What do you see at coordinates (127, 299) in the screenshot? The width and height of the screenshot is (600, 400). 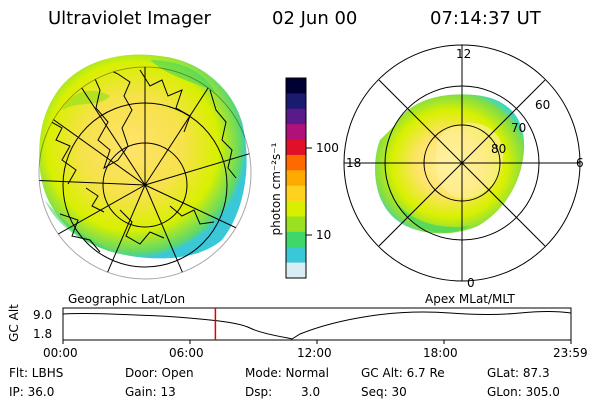 I see `geographic-label: Geographic Lat/Lon` at bounding box center [127, 299].